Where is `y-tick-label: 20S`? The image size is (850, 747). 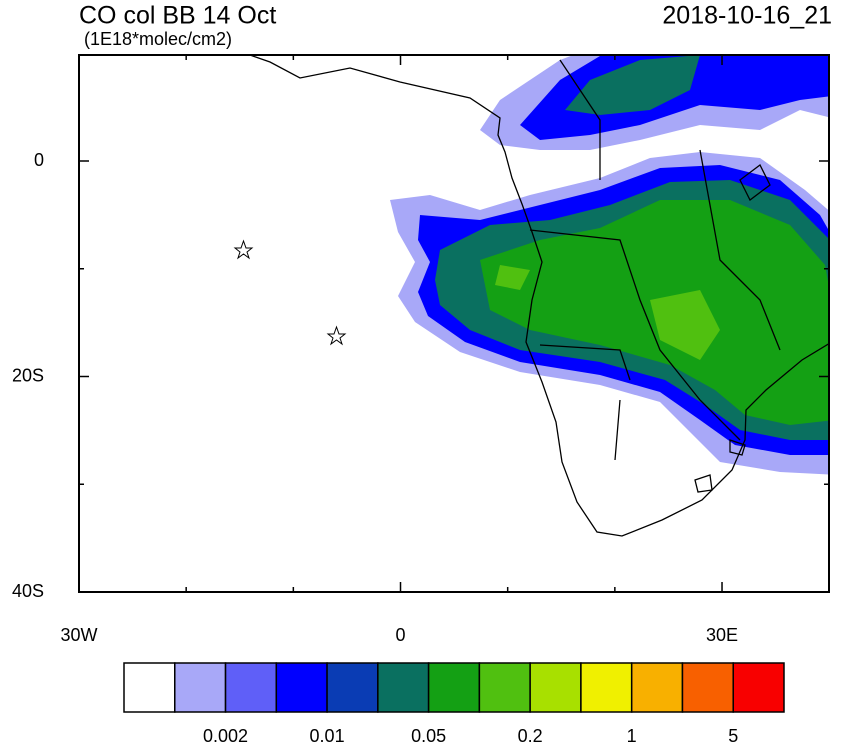 y-tick-label: 20S is located at coordinates (28, 375).